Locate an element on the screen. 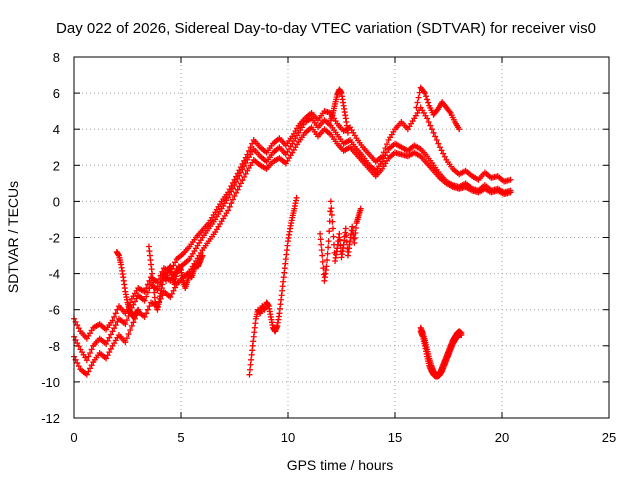 This screenshot has height=480, width=640. x-tick-label: 0 is located at coordinates (73, 437).